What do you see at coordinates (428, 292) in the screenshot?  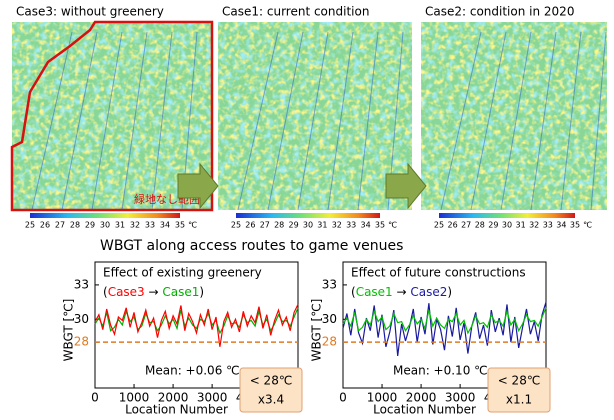 I see `legend-entry: Case2` at bounding box center [428, 292].